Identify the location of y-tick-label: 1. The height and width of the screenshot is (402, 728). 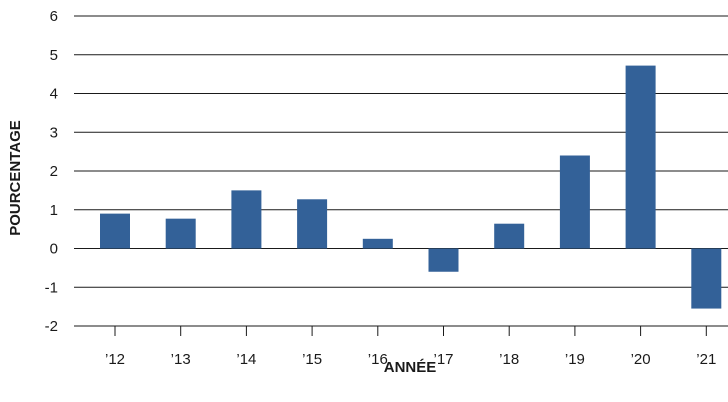
(54, 210).